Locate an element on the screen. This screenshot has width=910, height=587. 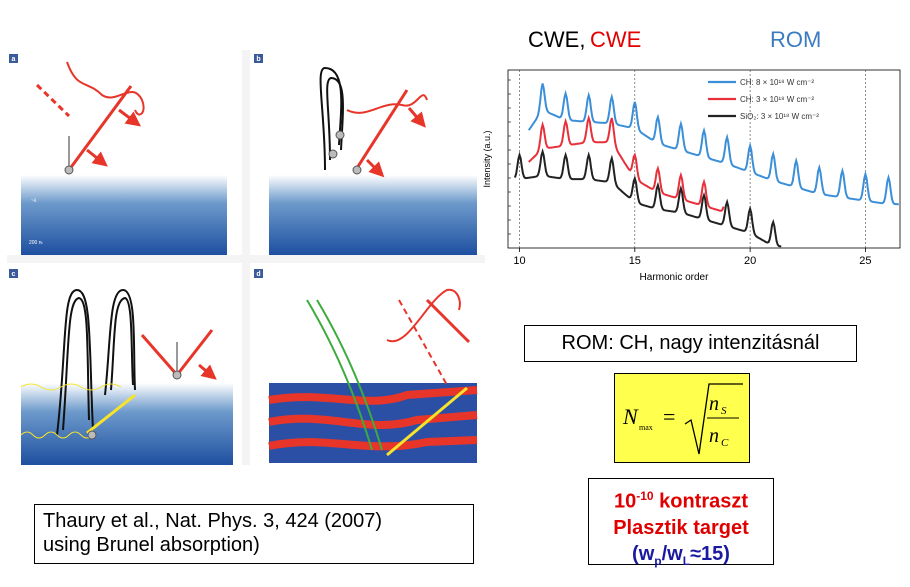
panel-b is located at coordinates (373, 160).